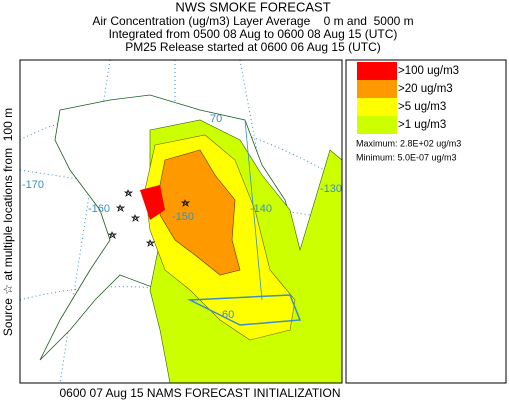 This screenshot has height=402, width=509. Describe the element at coordinates (428, 71) in the screenshot. I see `legend-label: >100 ug/m3` at that location.